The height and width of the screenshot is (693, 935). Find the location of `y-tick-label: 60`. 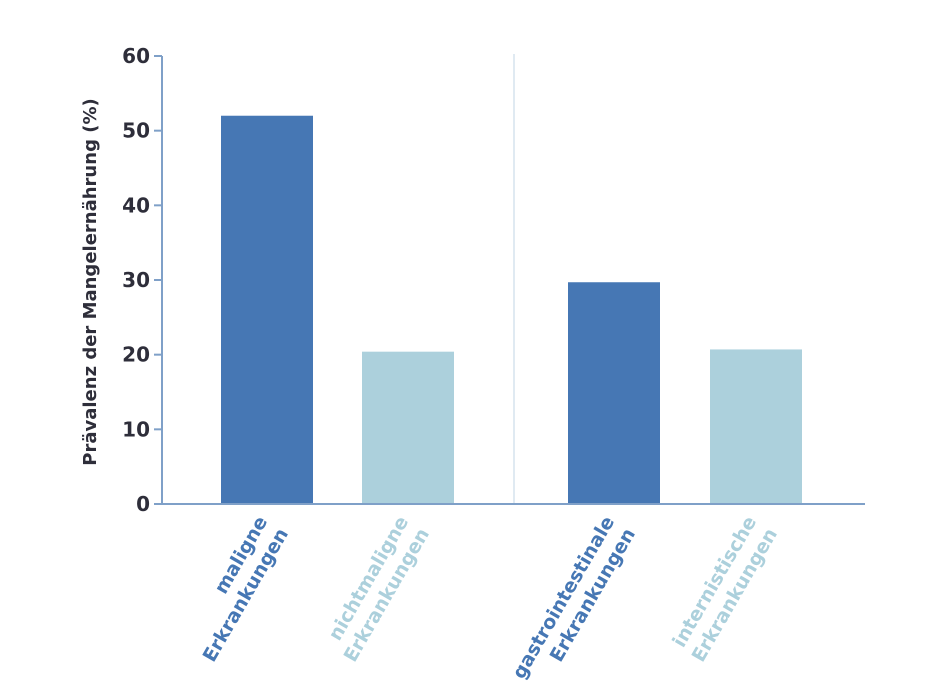

y-tick-label: 60 is located at coordinates (136, 56).